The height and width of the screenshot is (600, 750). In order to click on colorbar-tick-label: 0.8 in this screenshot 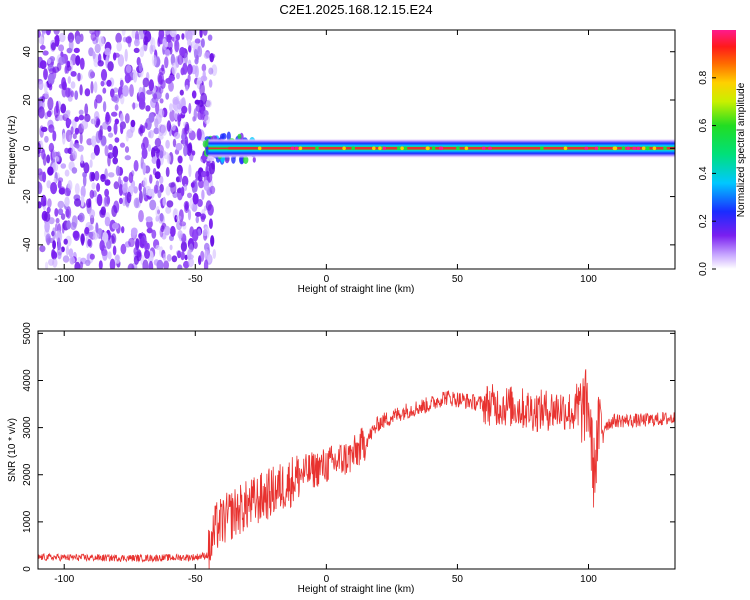, I will do `click(703, 77)`.